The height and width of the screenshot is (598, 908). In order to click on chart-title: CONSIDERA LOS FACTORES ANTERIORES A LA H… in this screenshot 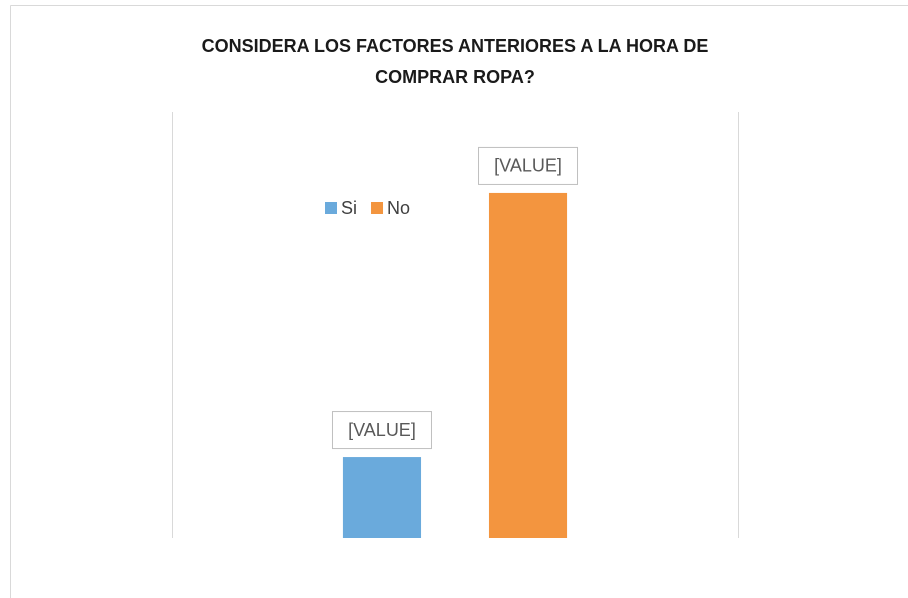, I will do `click(455, 46)`.